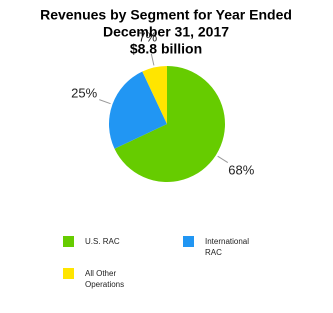 Image resolution: width=333 pixels, height=313 pixels. Describe the element at coordinates (147, 37) in the screenshot. I see `data-label: 7%` at that location.